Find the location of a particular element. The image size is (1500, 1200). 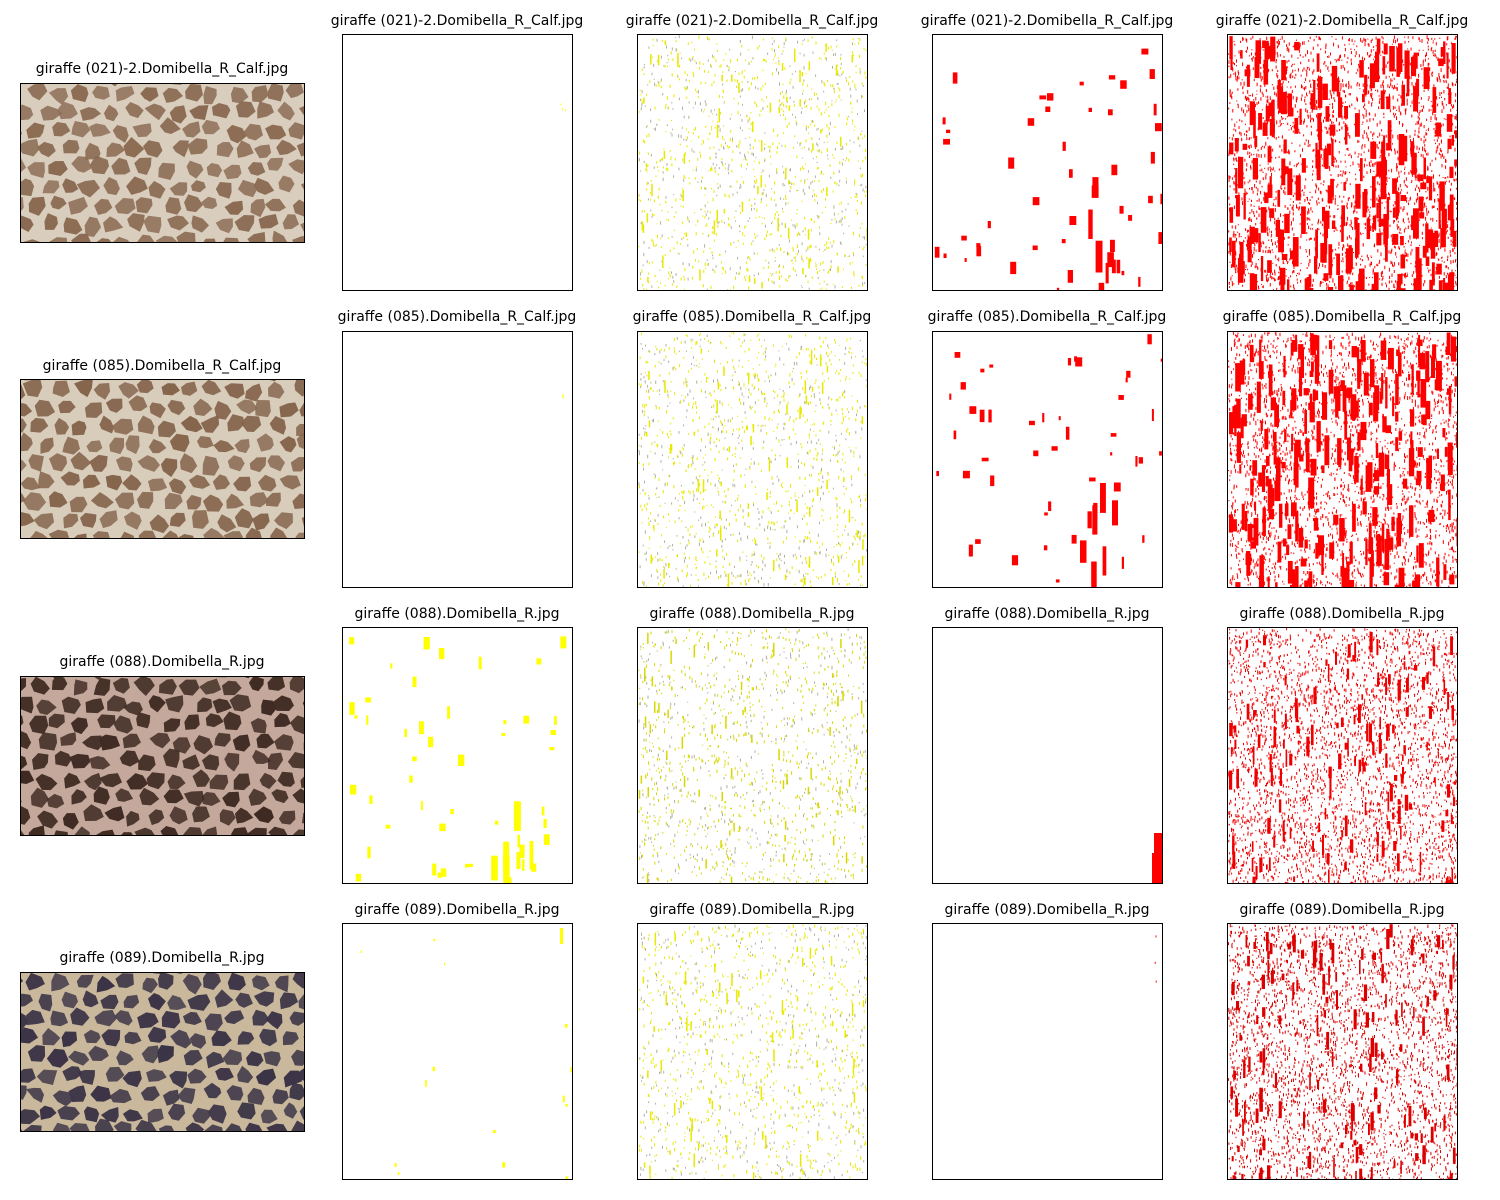

thumbnail-title: giraffe (021)-2.Domibella_R_Calf.jpg is located at coordinates (162, 69).